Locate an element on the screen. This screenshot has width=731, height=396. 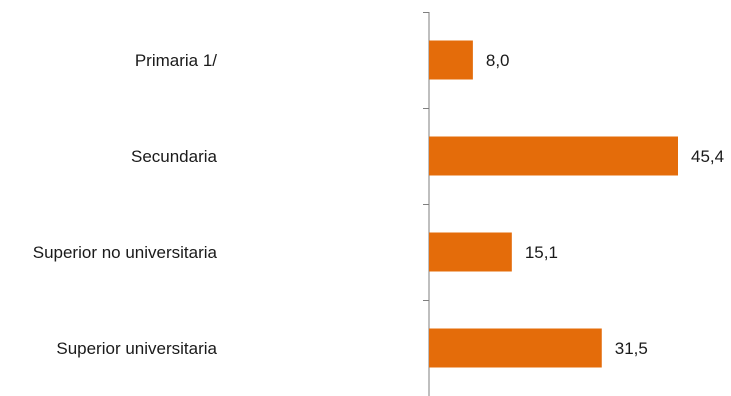
category-axis is located at coordinates (426, 204).